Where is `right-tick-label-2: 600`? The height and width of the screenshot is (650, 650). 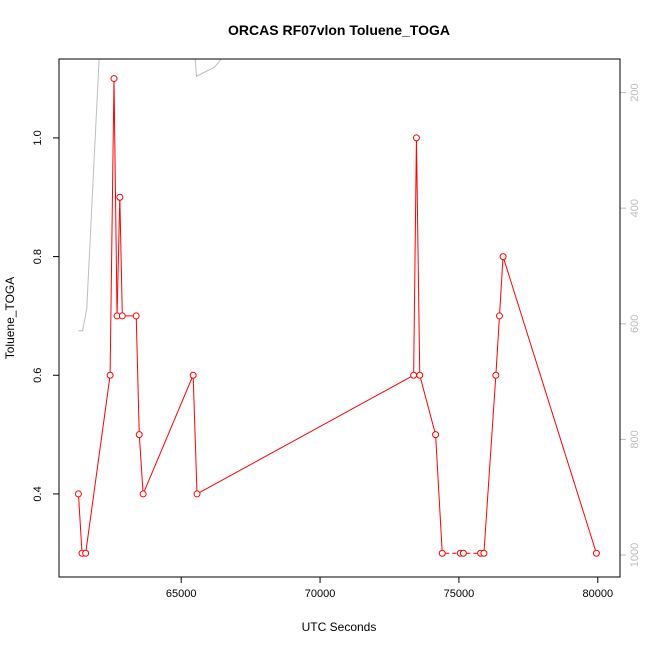
right-tick-label-2: 600 is located at coordinates (635, 324).